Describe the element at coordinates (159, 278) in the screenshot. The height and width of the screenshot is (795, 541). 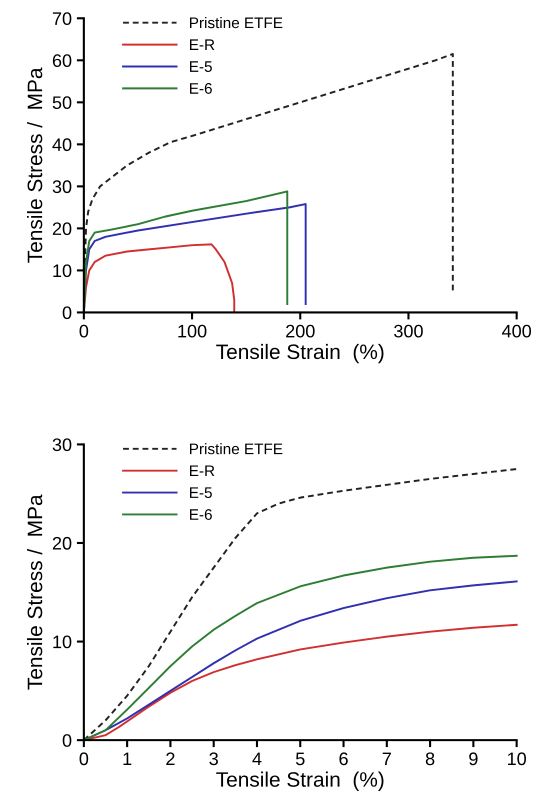
I see `line-series` at that location.